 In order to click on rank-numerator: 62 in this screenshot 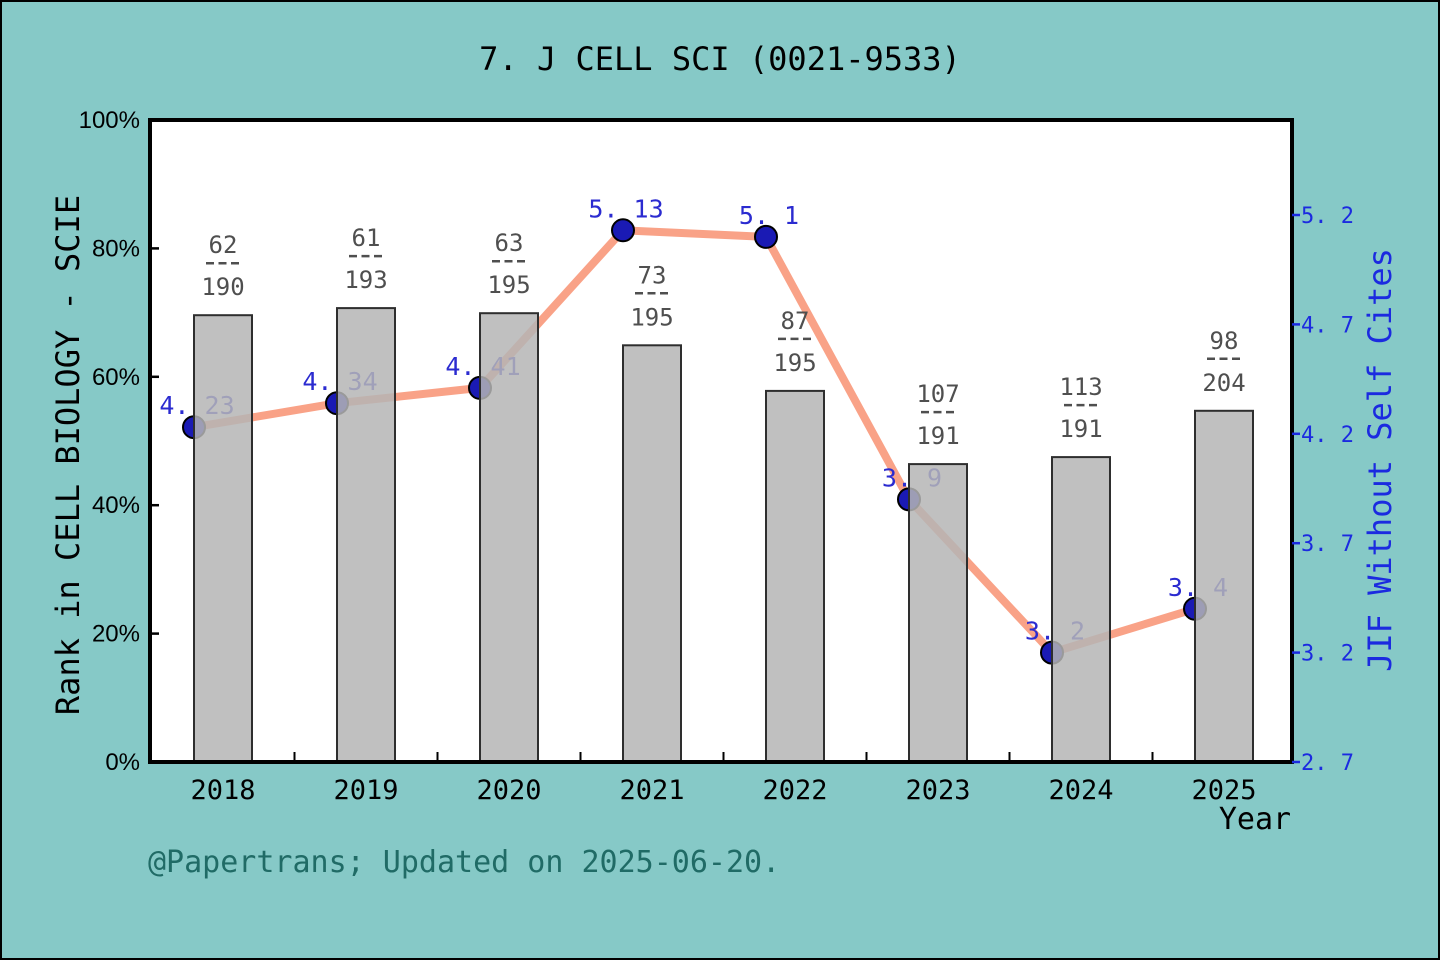, I will do `click(223, 245)`.